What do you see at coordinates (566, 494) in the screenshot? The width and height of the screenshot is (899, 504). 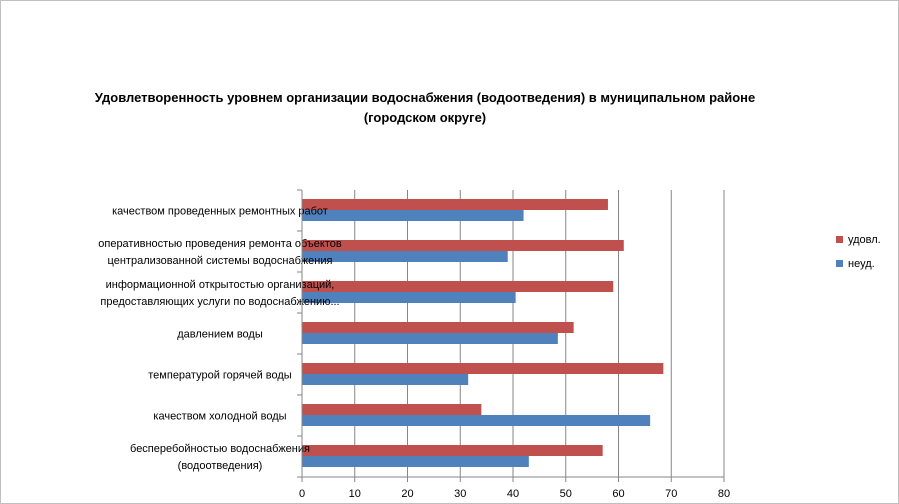 I see `x-tick-label: 50` at bounding box center [566, 494].